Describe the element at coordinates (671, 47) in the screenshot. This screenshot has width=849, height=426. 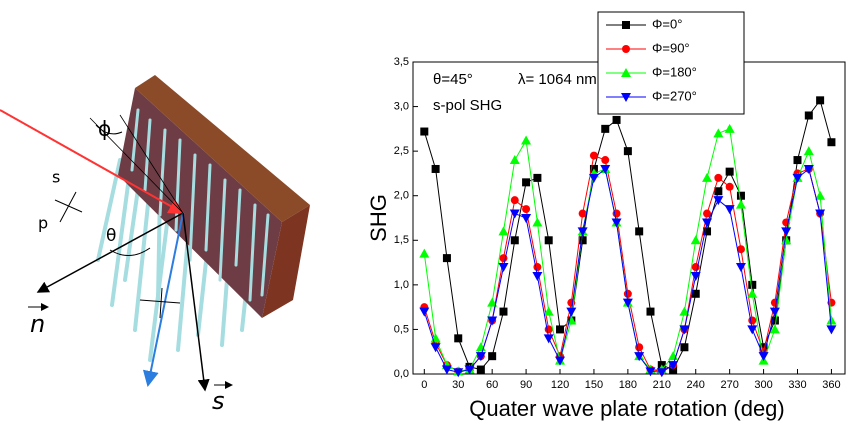
I see `legend-label: Φ=90°` at that location.